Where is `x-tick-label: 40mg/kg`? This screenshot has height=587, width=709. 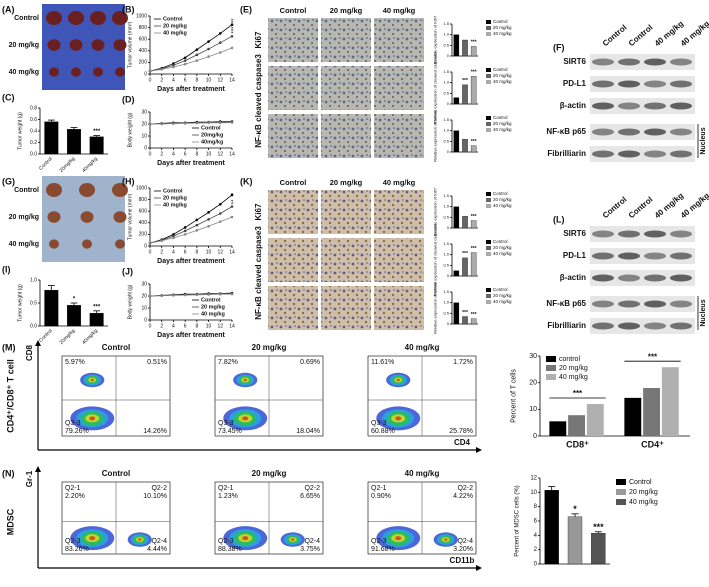 x-tick-label: 40mg/kg is located at coordinates (90, 337).